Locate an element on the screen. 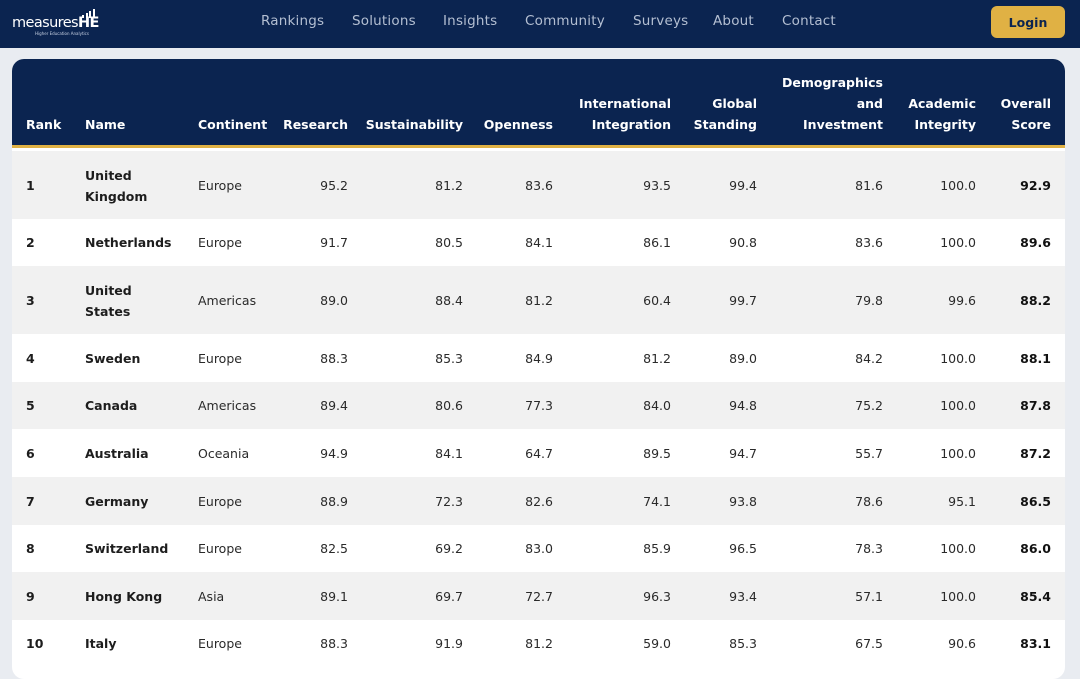 Image resolution: width=1080 pixels, height=679 pixels. cell-sustainability: 91.9 is located at coordinates (449, 643).